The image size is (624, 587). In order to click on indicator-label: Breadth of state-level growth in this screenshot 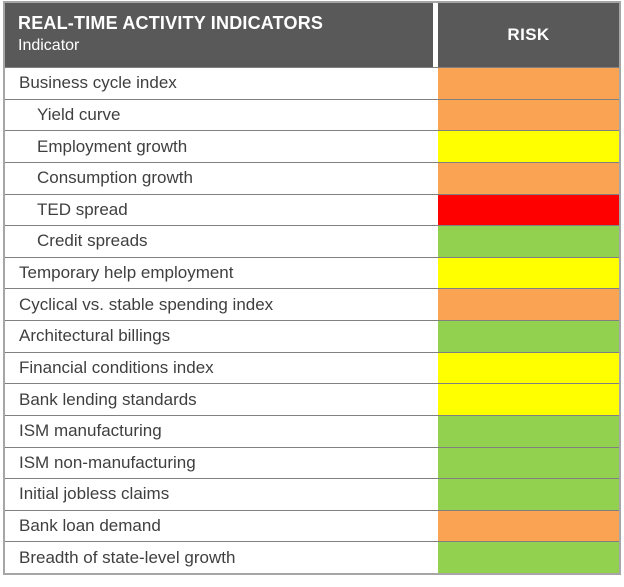, I will do `click(219, 557)`.